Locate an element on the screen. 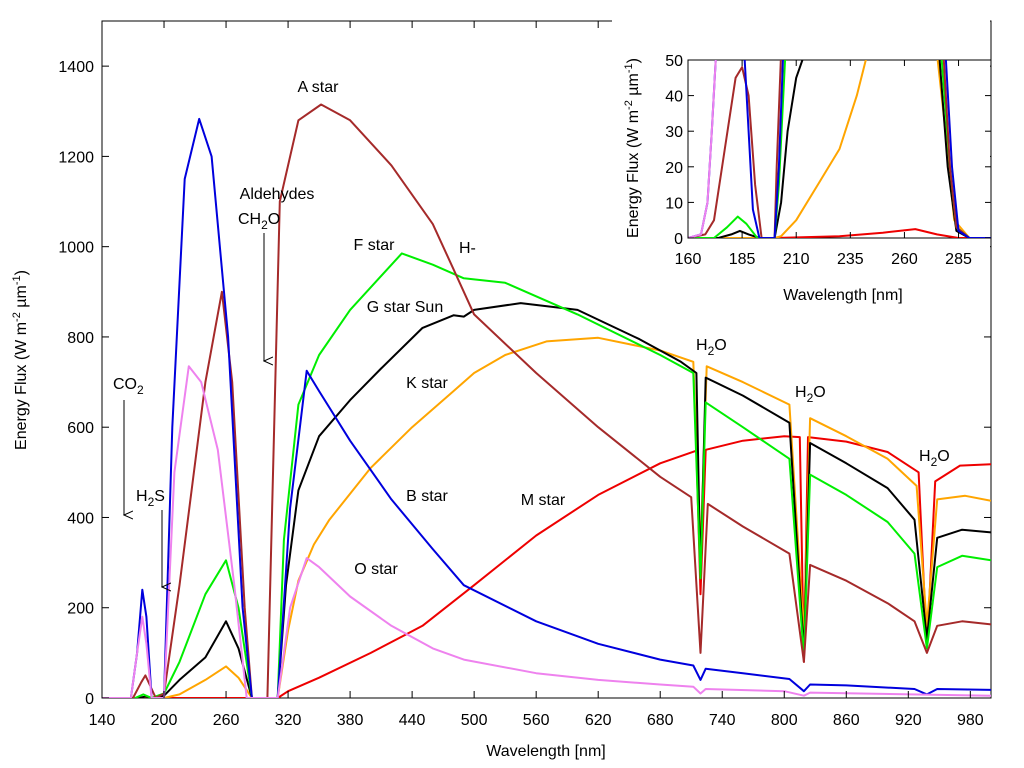  main-y-tick-label-1000: 1000 is located at coordinates (76, 248).